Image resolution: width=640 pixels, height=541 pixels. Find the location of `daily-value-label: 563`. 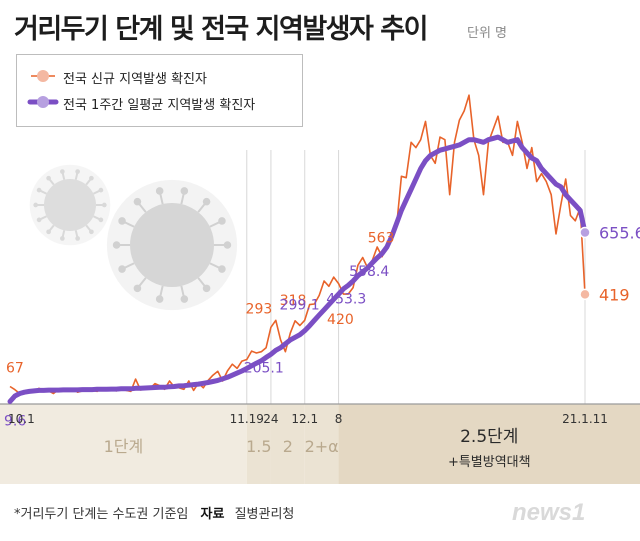

daily-value-label: 563 is located at coordinates (381, 239).